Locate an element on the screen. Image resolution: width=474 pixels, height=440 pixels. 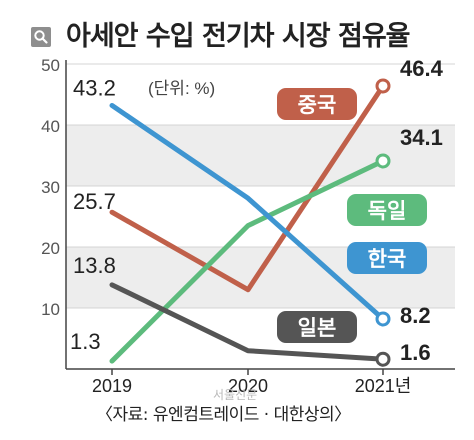
legend-pill-일본 is located at coordinates (317, 327).